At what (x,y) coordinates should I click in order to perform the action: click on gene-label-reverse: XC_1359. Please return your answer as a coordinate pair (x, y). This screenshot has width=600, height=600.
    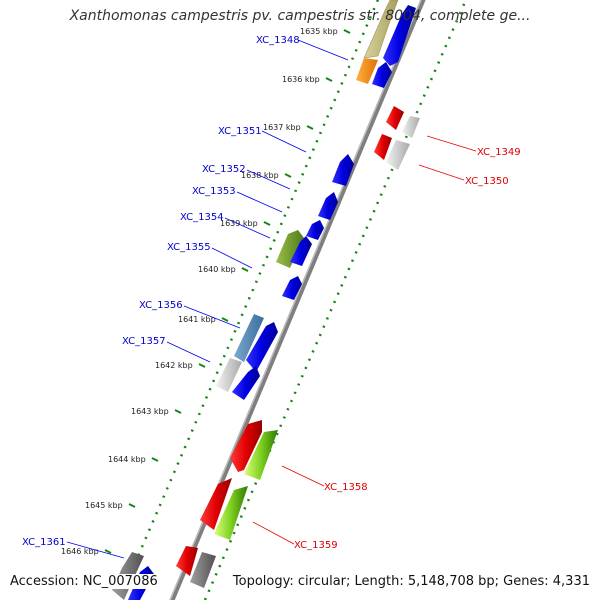
    Looking at the image, I should click on (316, 545).